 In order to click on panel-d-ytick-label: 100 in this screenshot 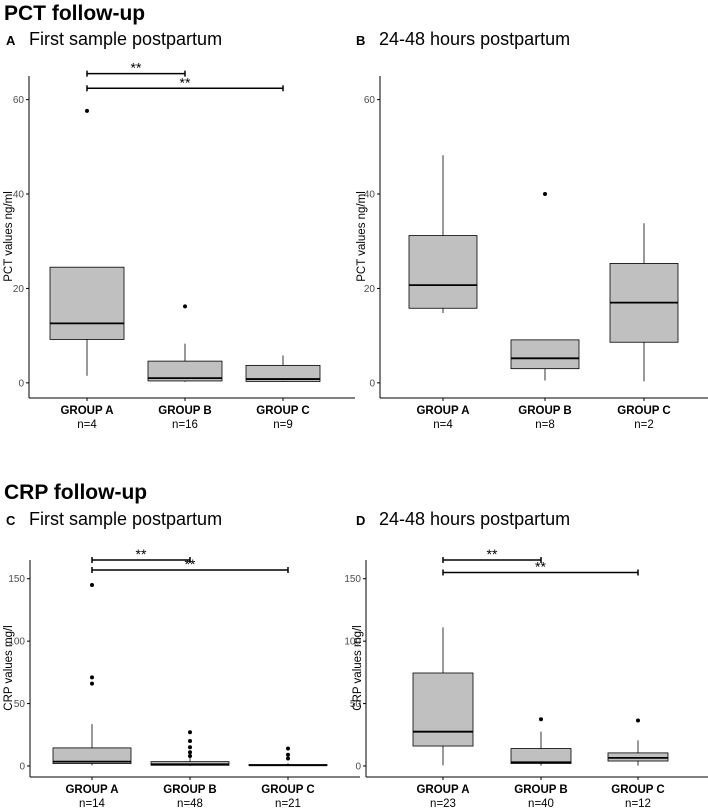, I will do `click(352, 642)`.